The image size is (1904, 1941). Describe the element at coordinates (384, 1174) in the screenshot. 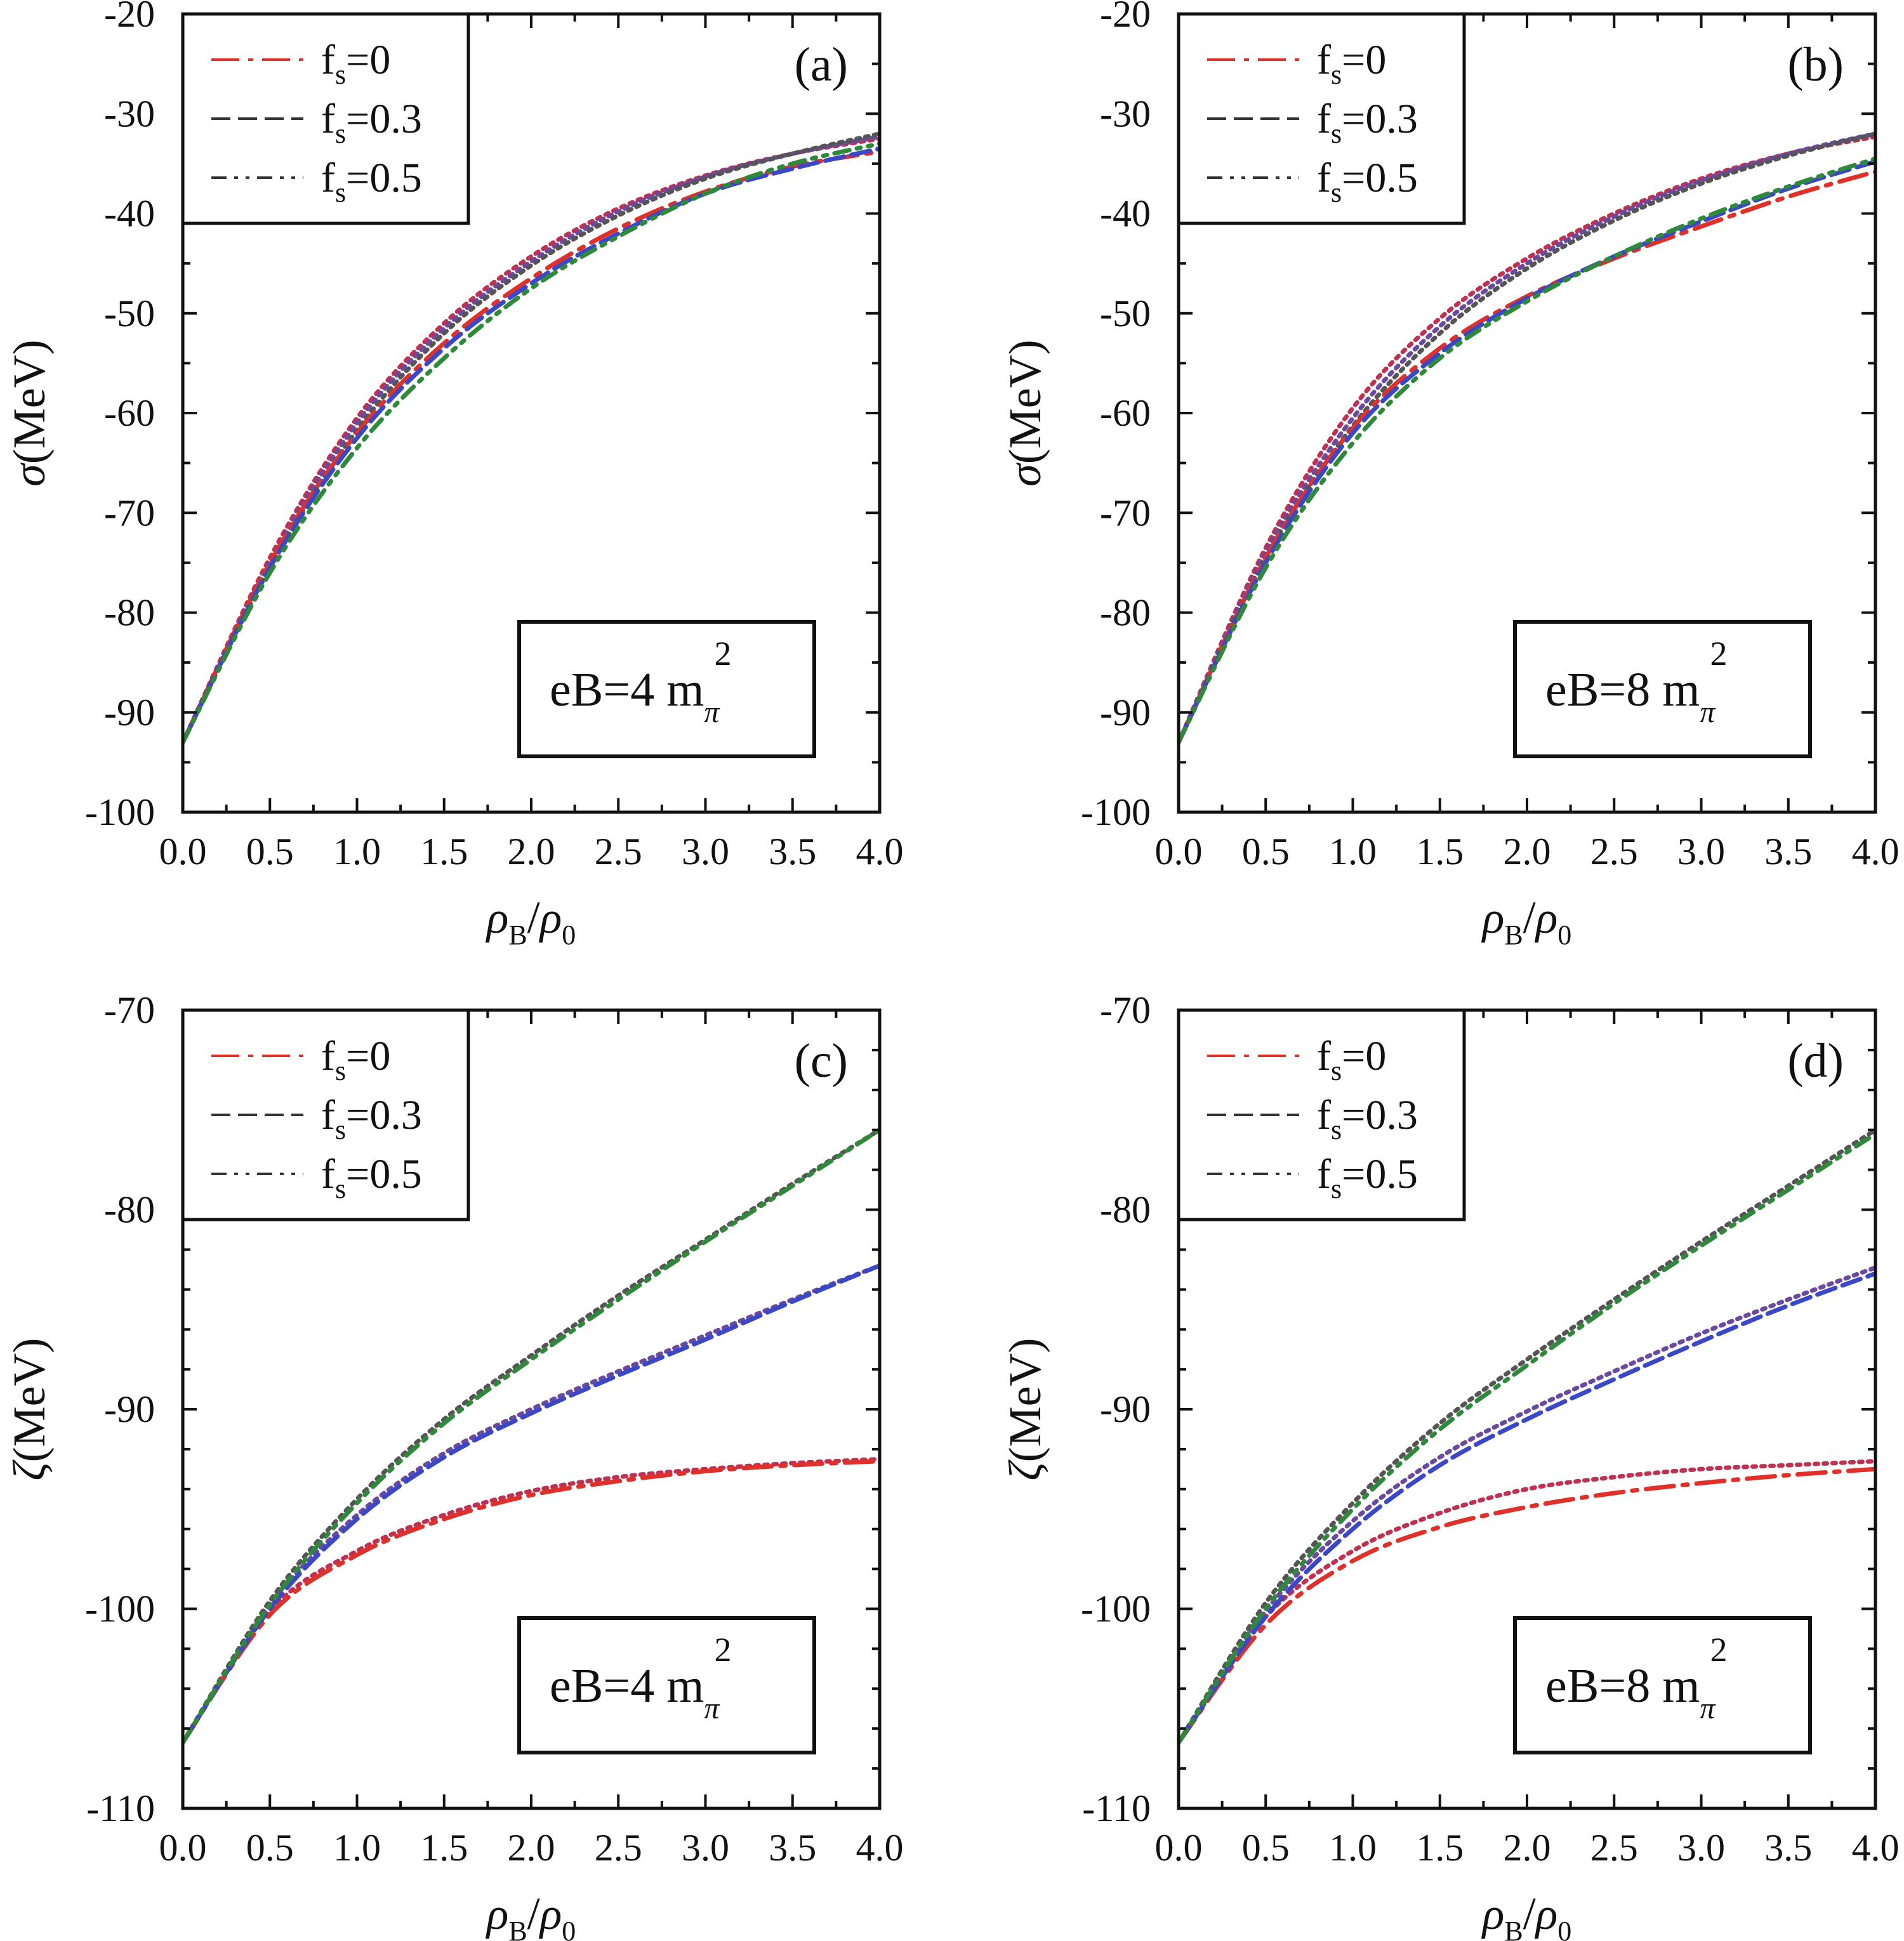

I see `legend-value: =0.5` at that location.